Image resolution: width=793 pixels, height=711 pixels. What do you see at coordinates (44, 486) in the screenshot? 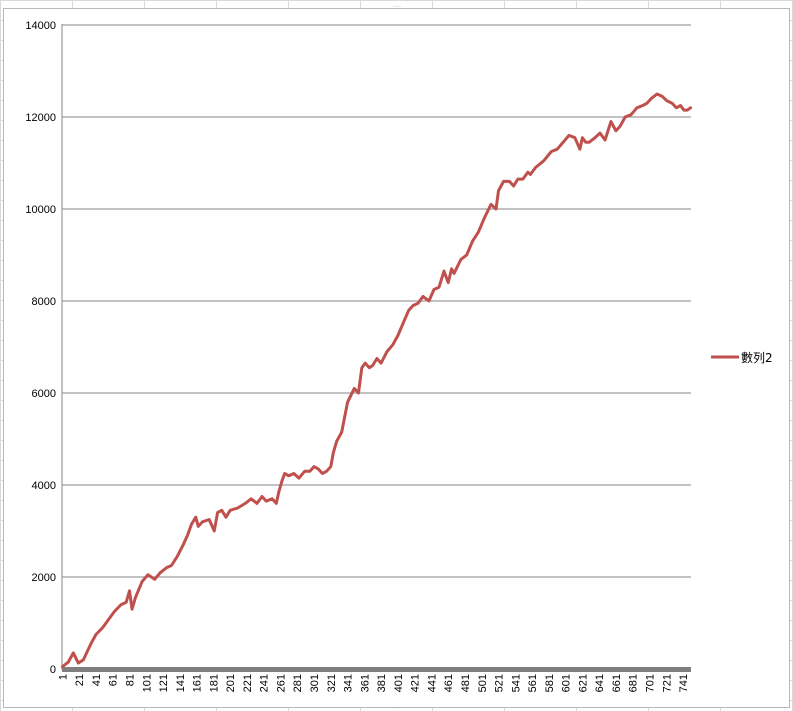
I see `y-tick-label: 4000` at bounding box center [44, 486].